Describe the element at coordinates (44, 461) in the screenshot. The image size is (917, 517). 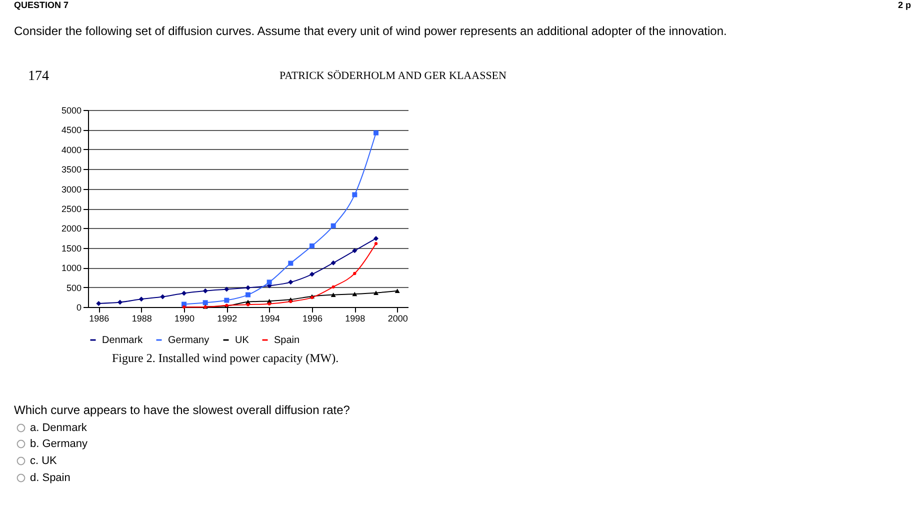
I see `text: c. UK` at that location.